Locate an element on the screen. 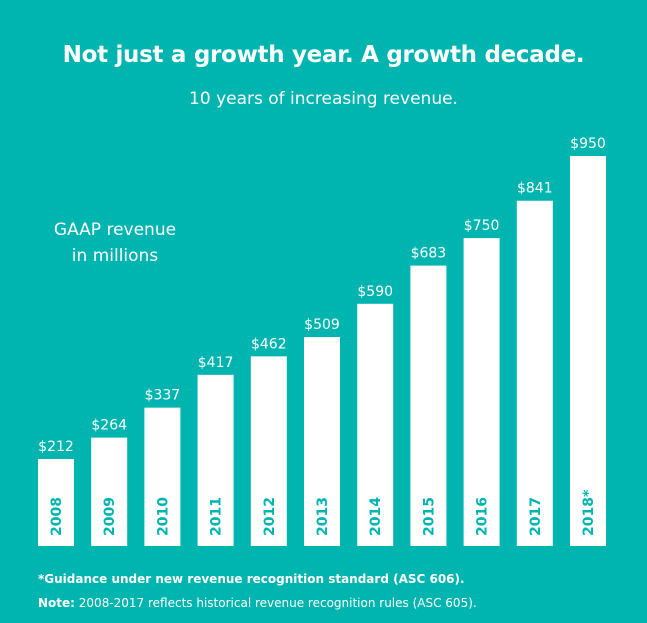 This screenshot has height=623, width=647. bar-2014 is located at coordinates (375, 424).